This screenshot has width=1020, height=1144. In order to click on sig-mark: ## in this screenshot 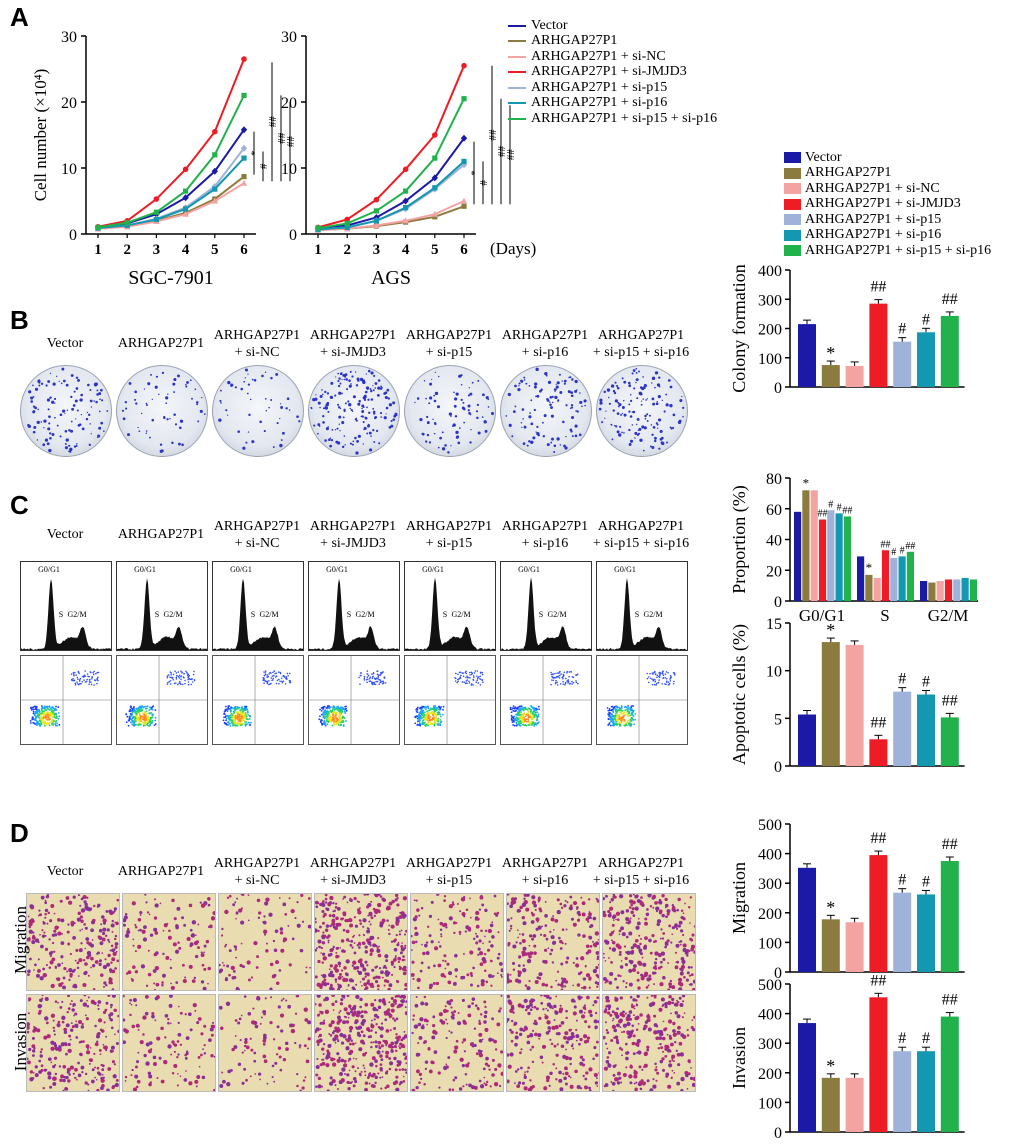, I will do `click(282, 138)`.